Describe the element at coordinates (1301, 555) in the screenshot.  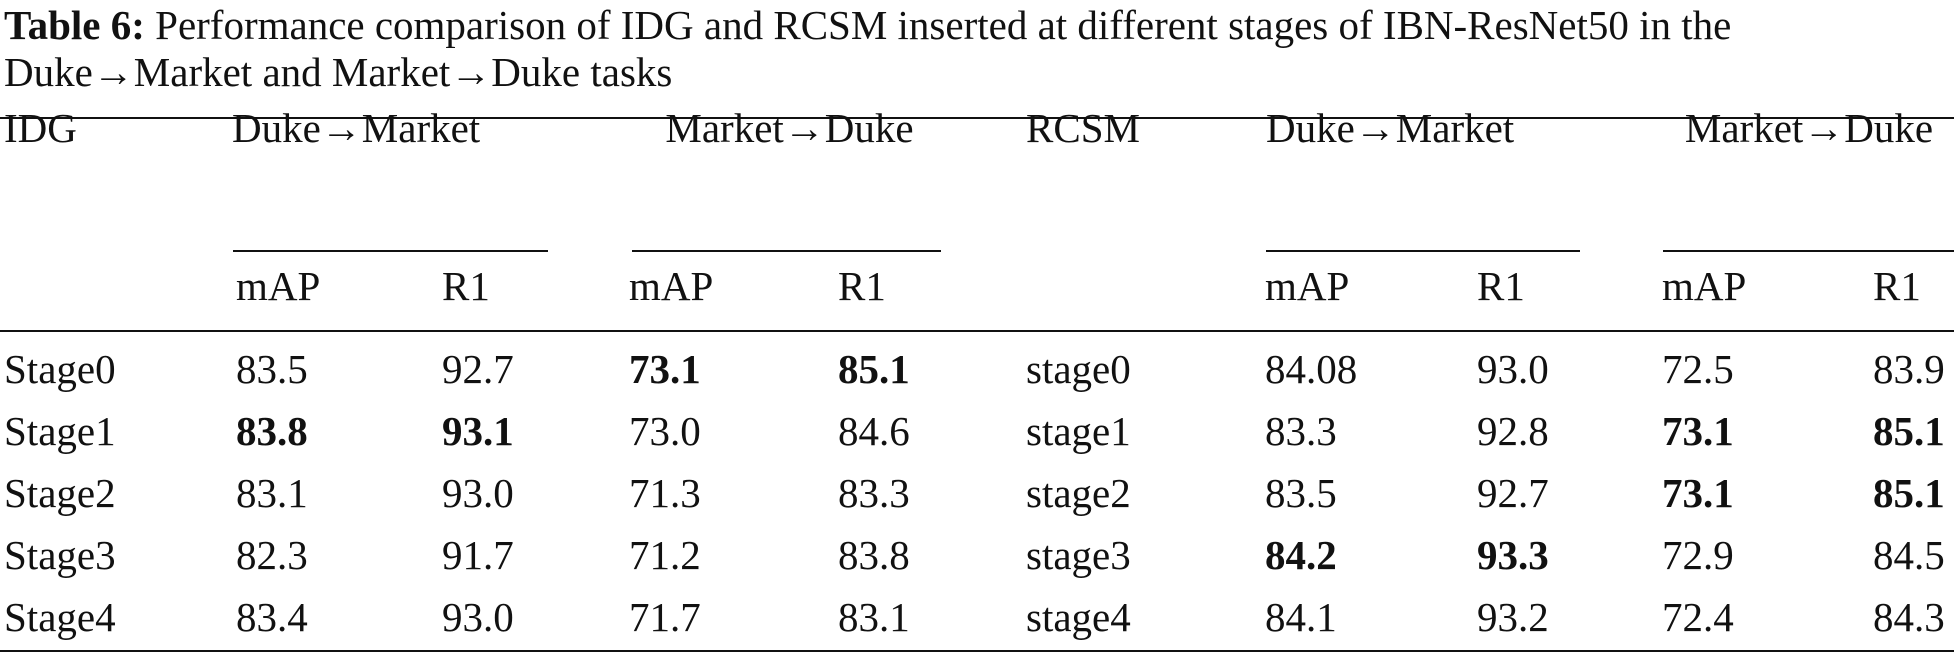
I see `cell-rcsm-dm-map: 84.2` at that location.